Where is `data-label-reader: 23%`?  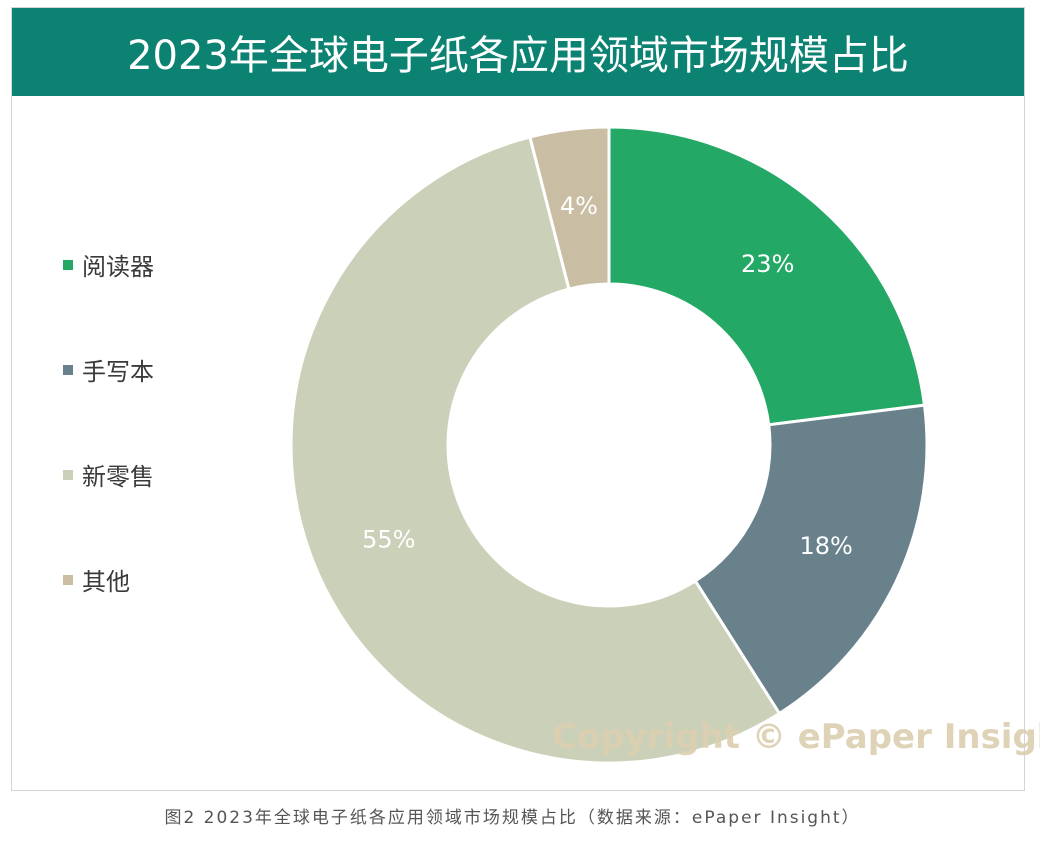 data-label-reader: 23% is located at coordinates (767, 264).